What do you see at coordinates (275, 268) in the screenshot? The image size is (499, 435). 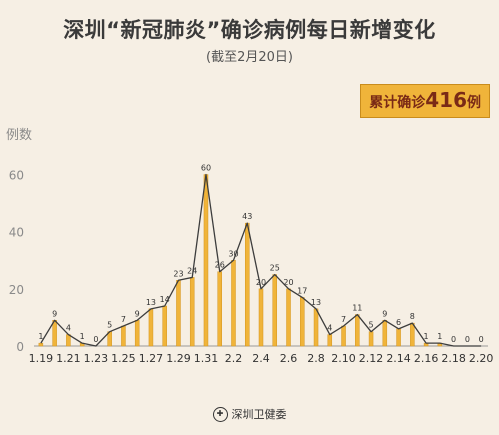 I see `data-label: 25` at bounding box center [275, 268].